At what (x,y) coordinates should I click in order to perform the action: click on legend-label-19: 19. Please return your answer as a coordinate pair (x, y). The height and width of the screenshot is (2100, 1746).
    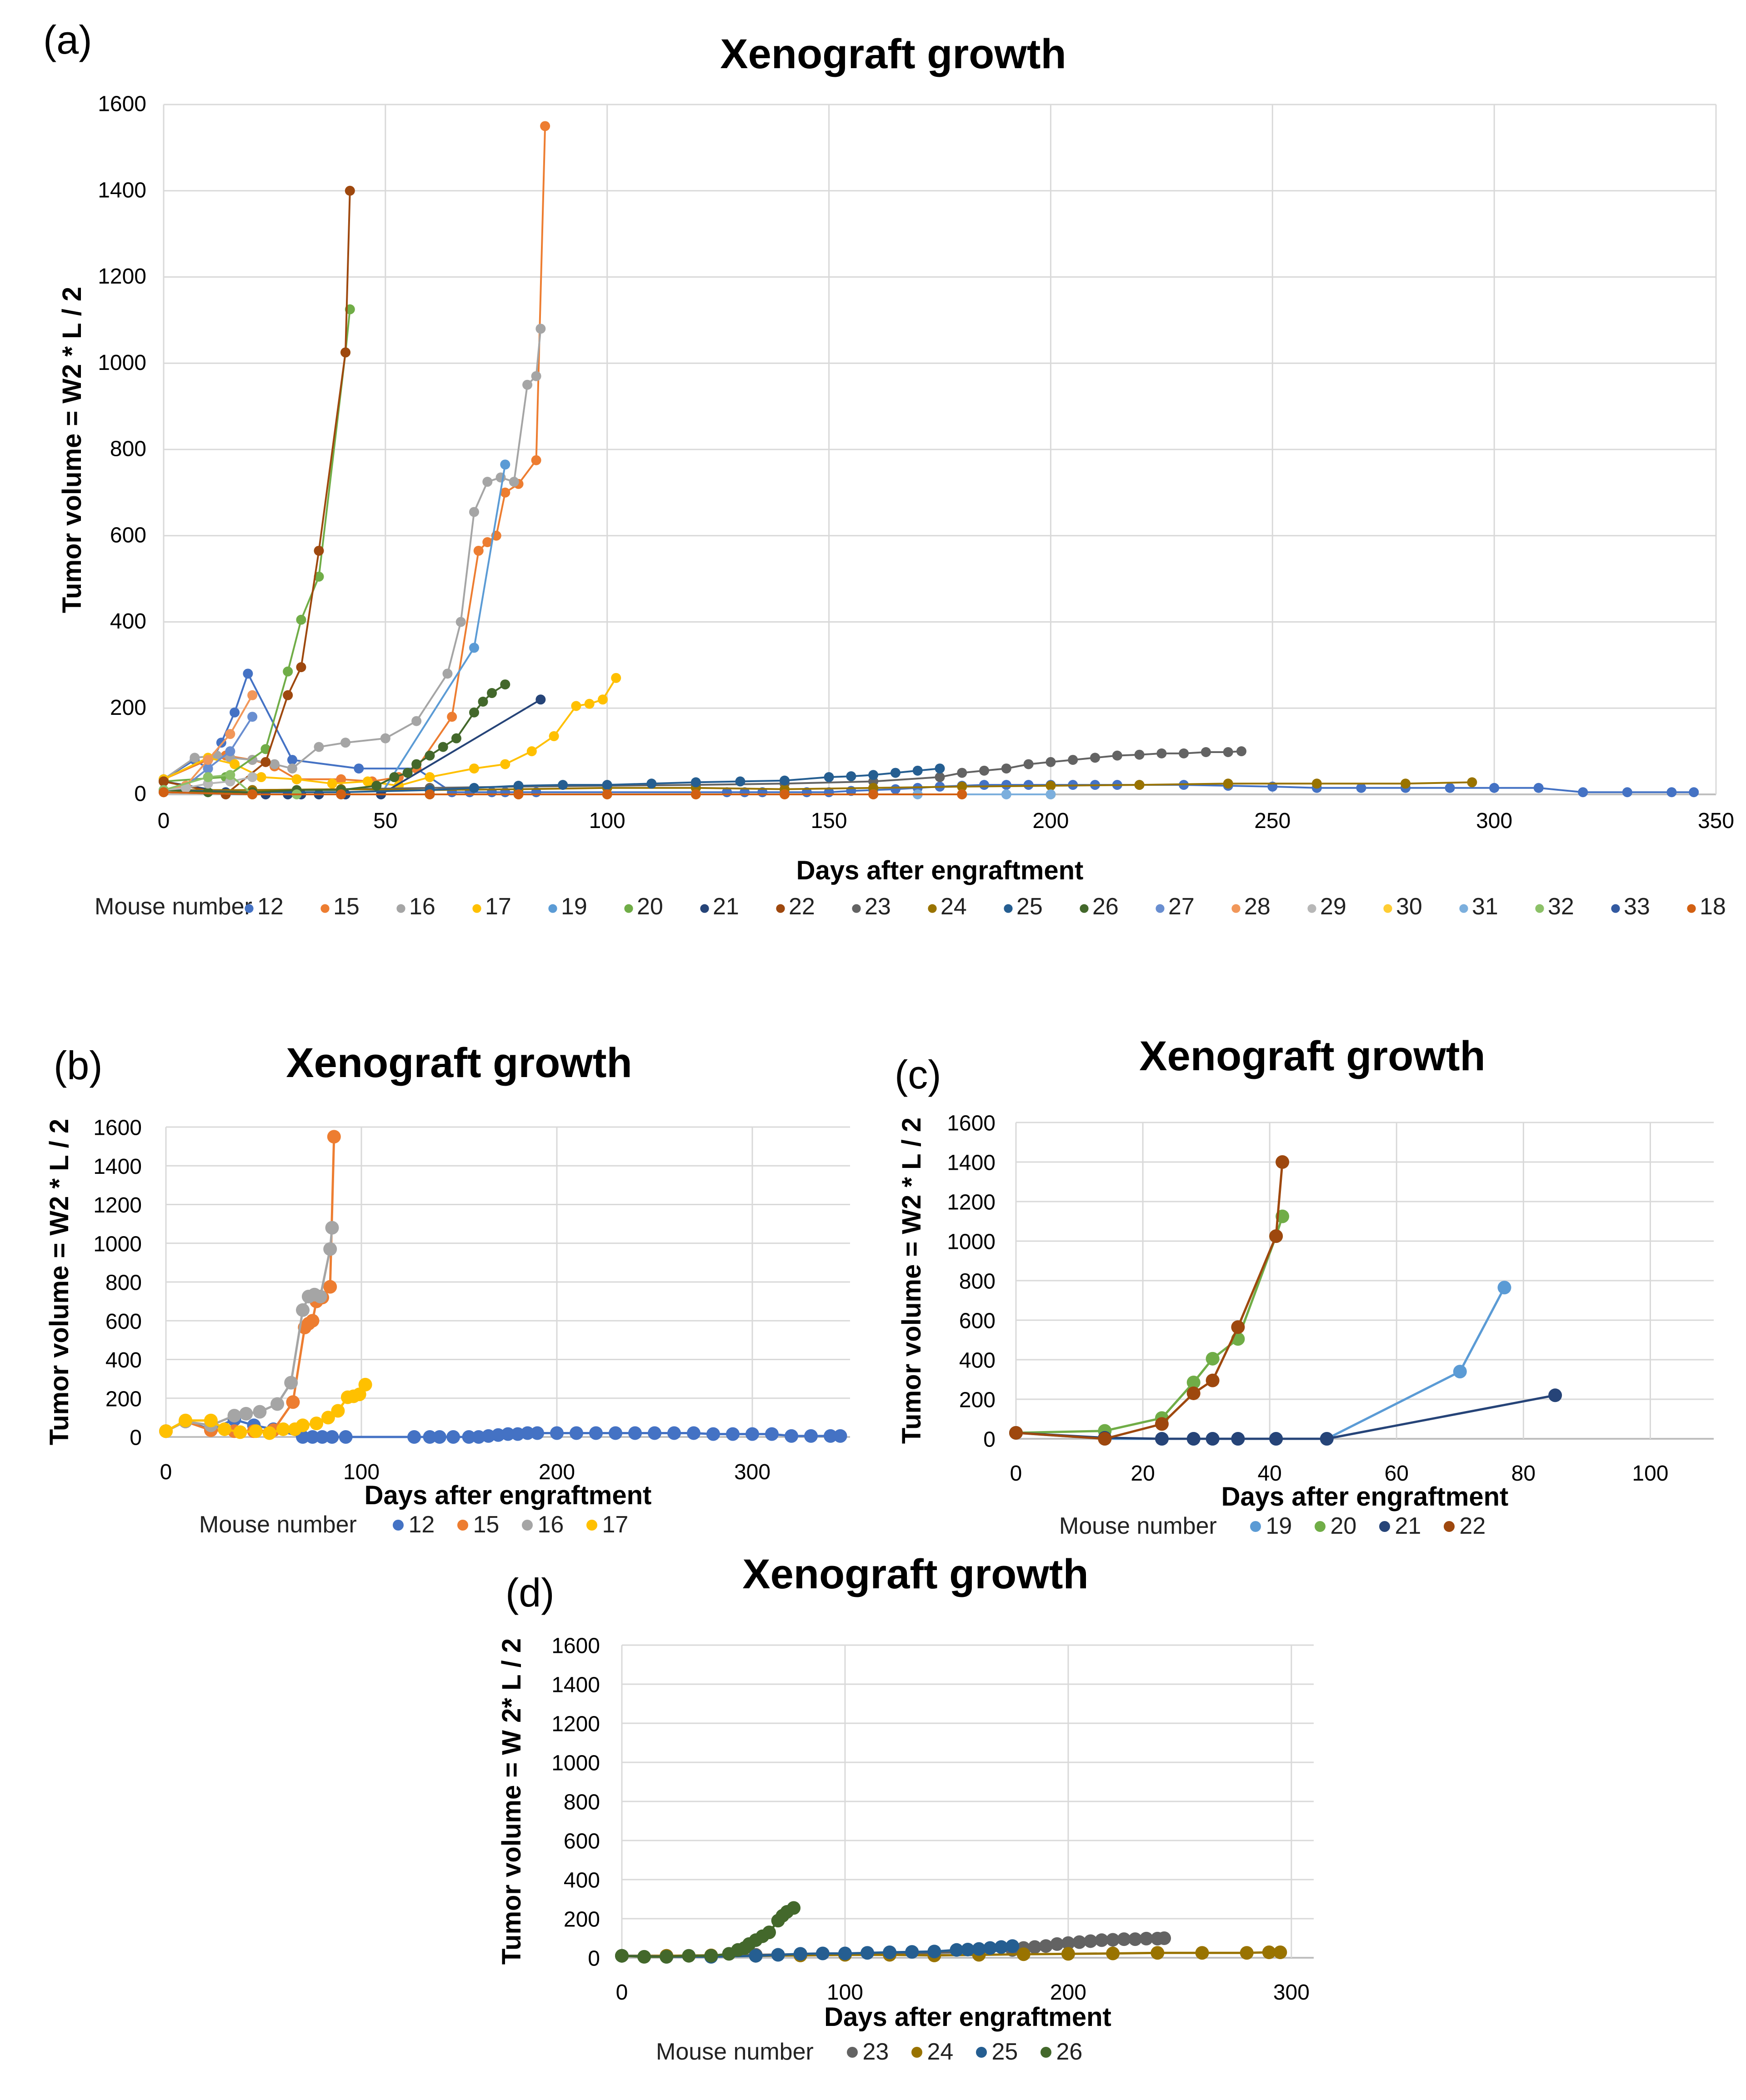
    Looking at the image, I should click on (574, 906).